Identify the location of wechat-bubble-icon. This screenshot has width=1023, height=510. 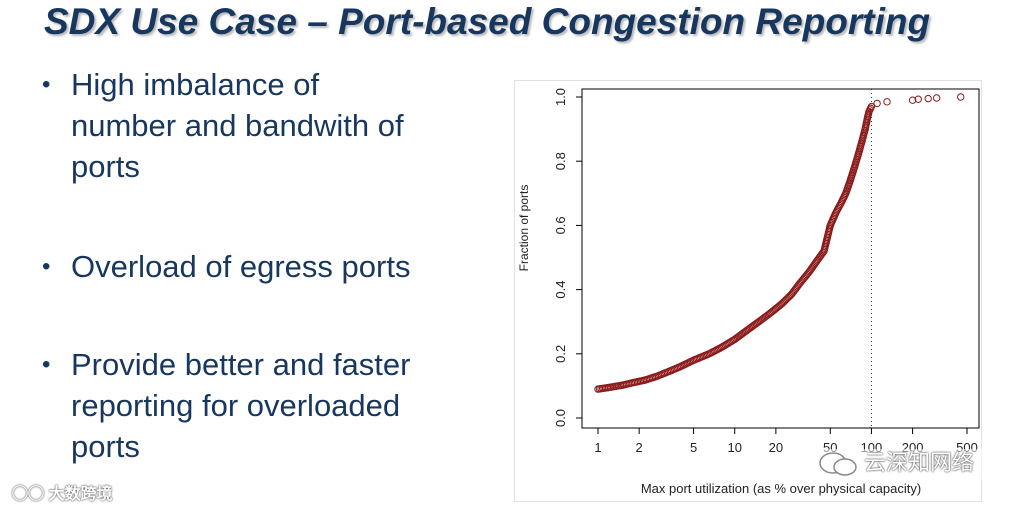
(838, 464).